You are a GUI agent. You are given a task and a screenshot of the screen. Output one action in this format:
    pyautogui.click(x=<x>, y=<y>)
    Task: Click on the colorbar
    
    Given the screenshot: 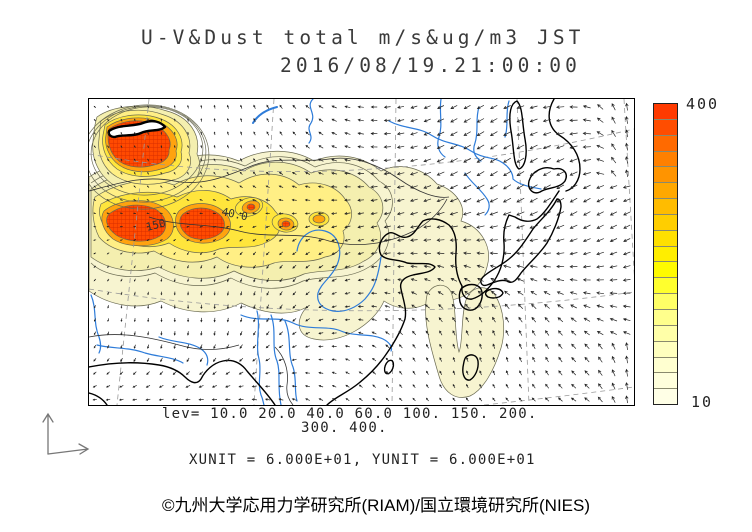 What is the action you would take?
    pyautogui.click(x=665, y=254)
    